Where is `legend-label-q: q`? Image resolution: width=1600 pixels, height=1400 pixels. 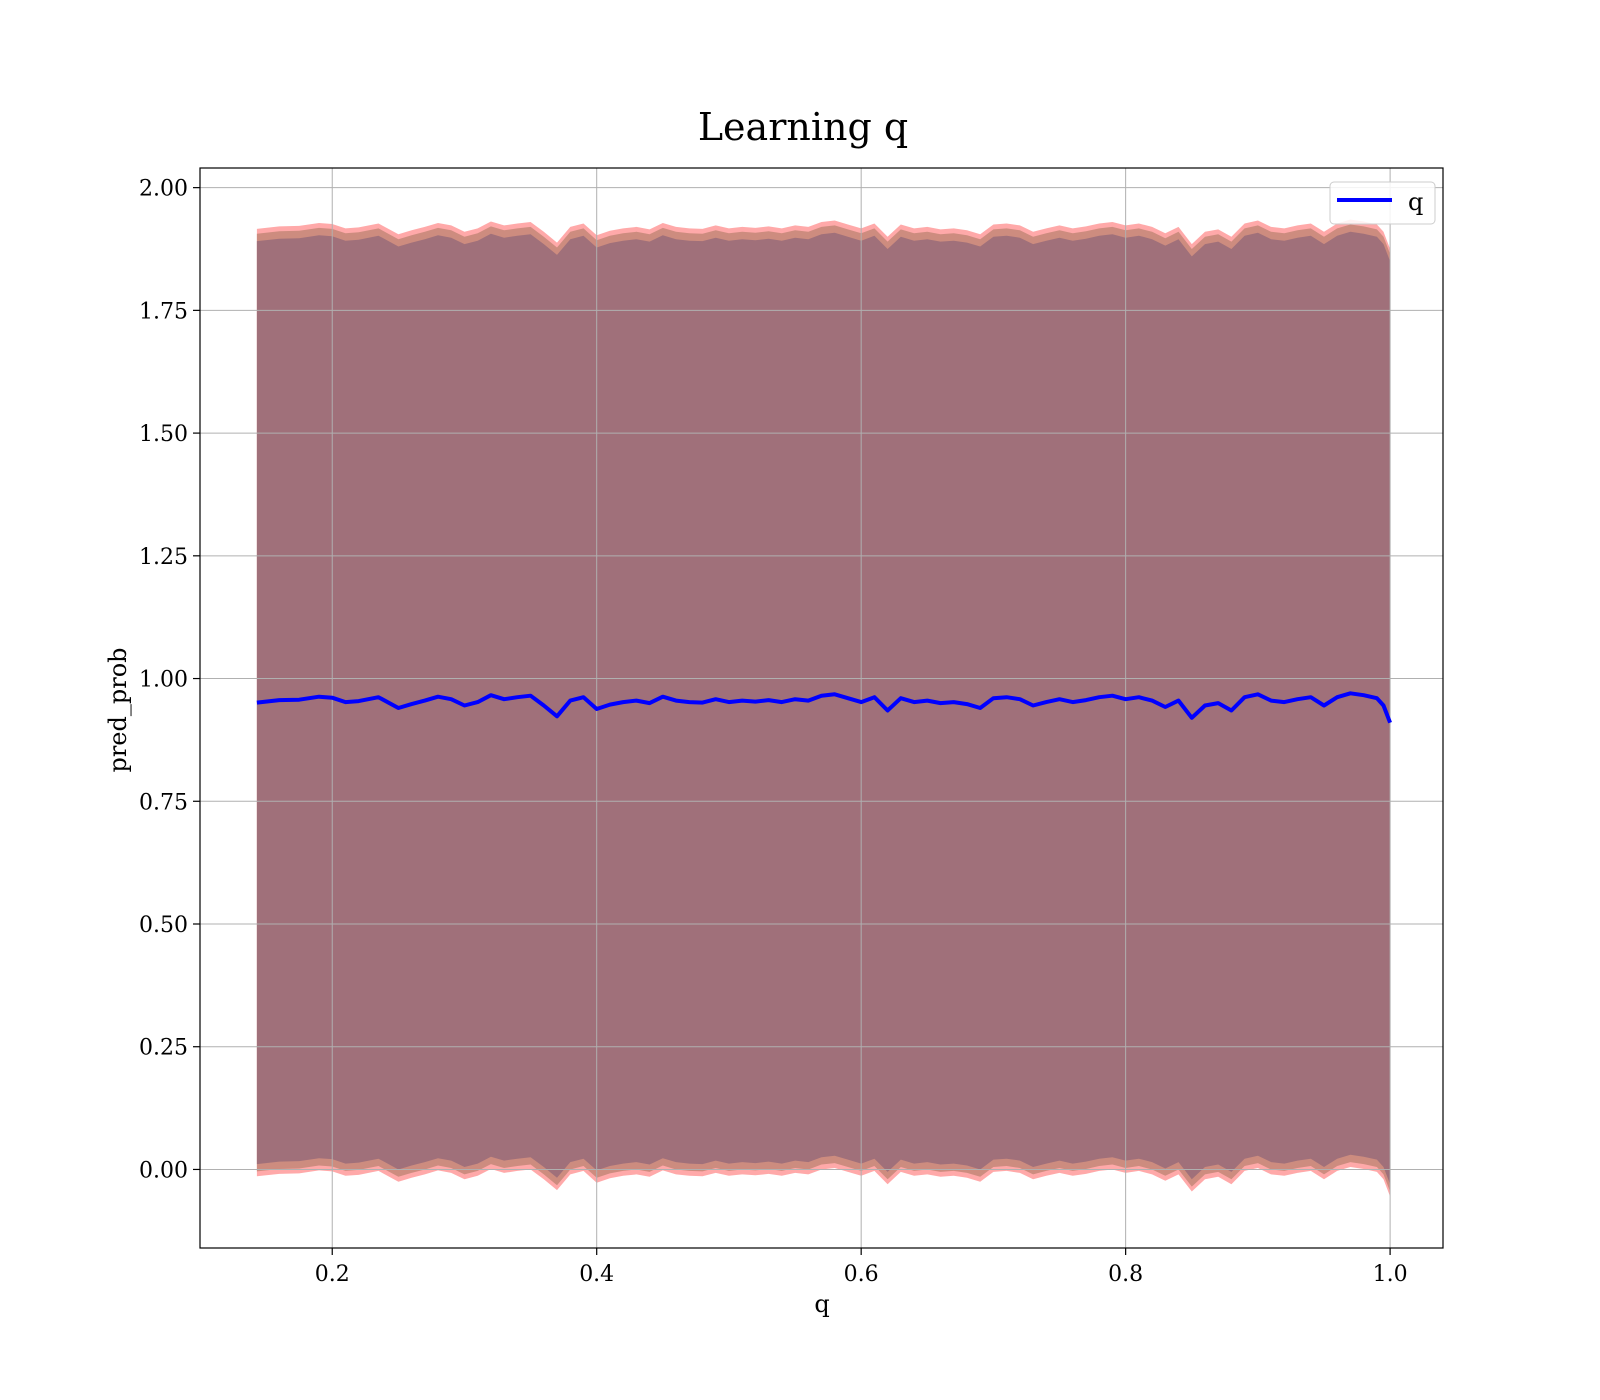
legend-label-q: q is located at coordinates (1415, 202).